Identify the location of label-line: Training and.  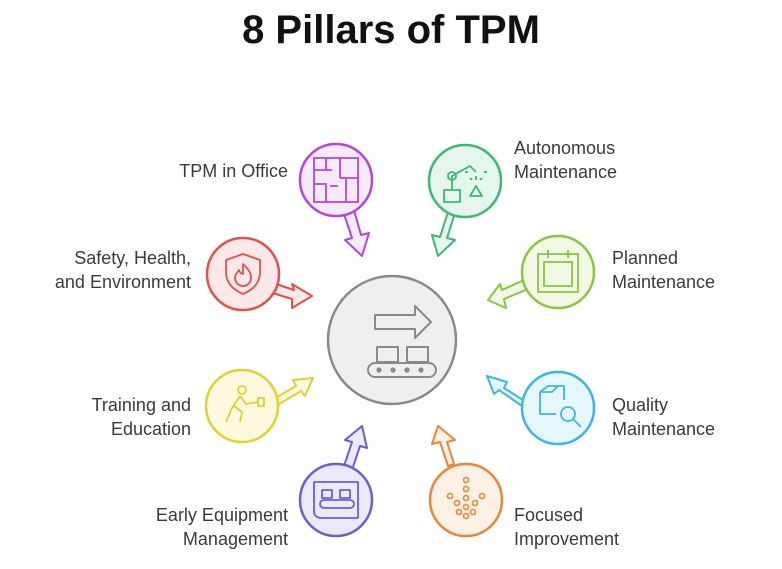
(141, 405).